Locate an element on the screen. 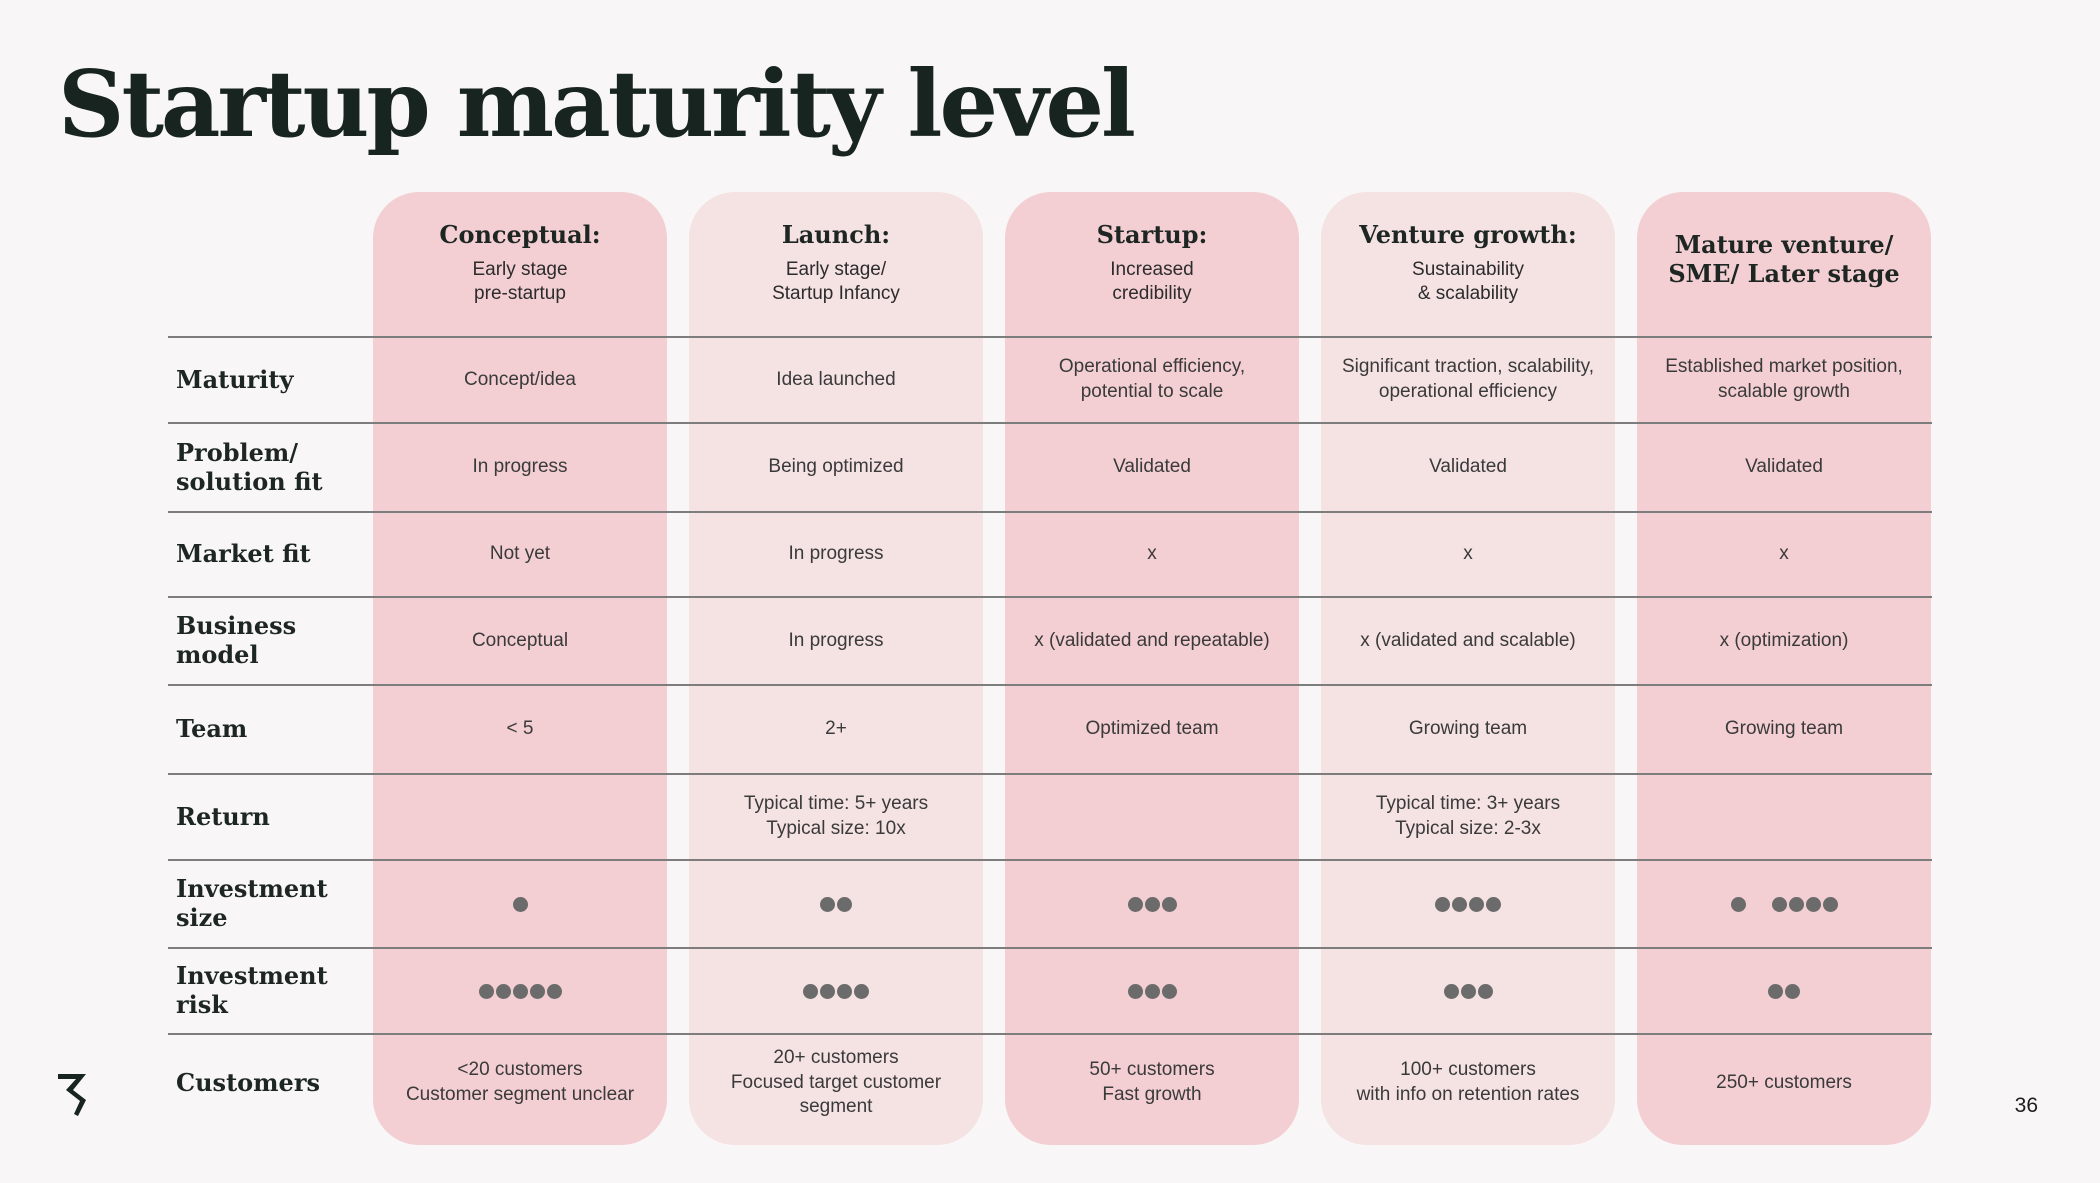 This screenshot has width=2100, height=1183. column-subtitle: Early stage/ Startup Infancy is located at coordinates (836, 281).